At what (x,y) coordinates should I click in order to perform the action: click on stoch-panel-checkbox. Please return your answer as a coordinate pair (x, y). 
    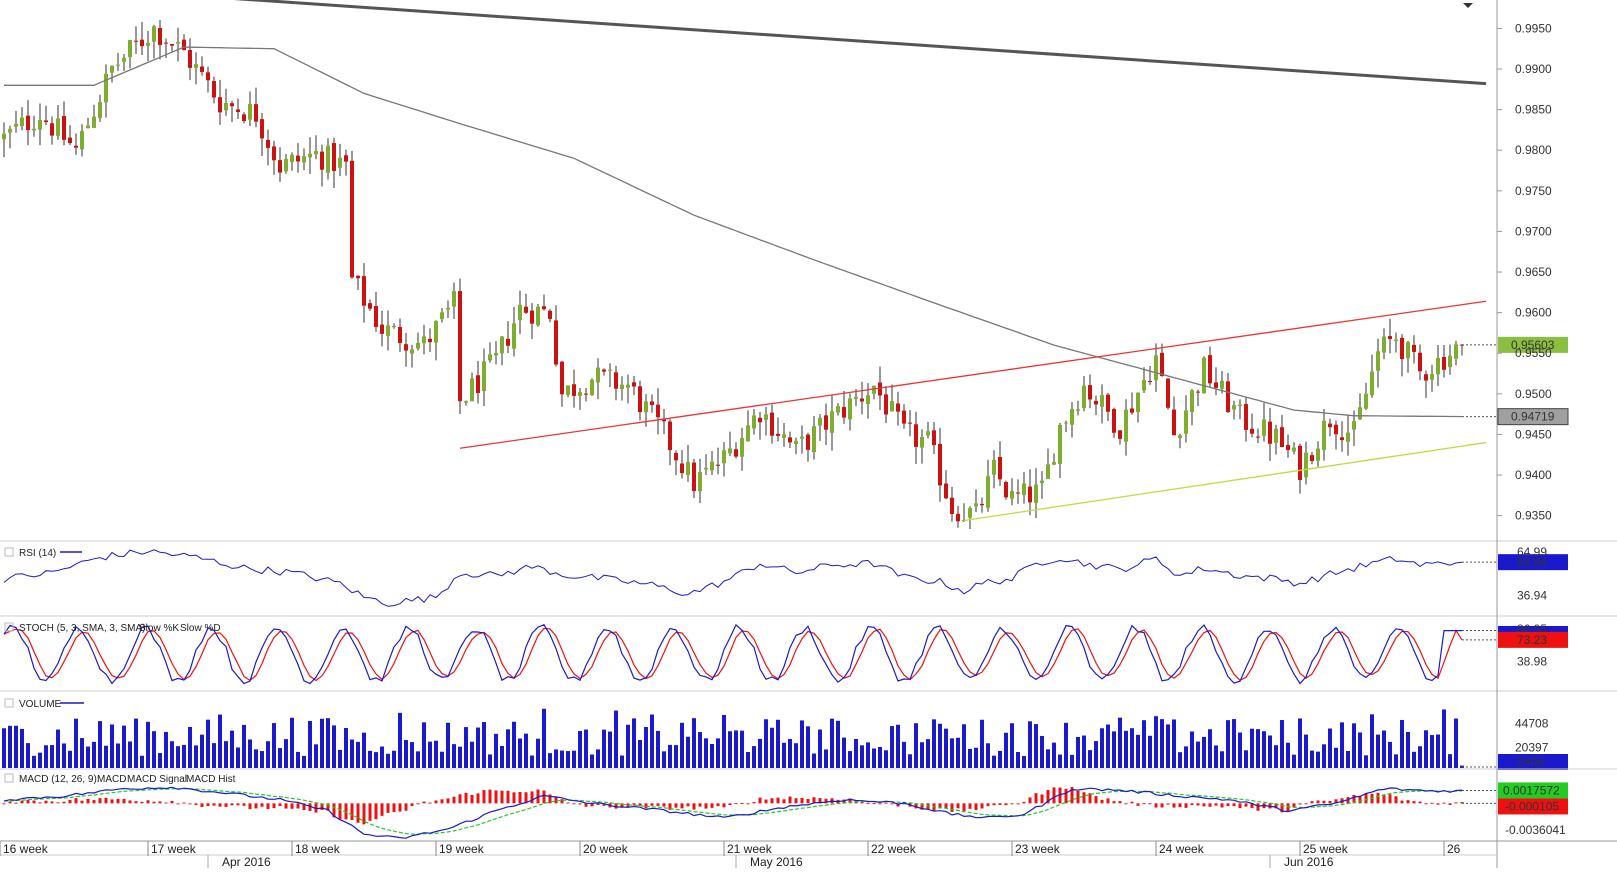
    Looking at the image, I should click on (9, 627).